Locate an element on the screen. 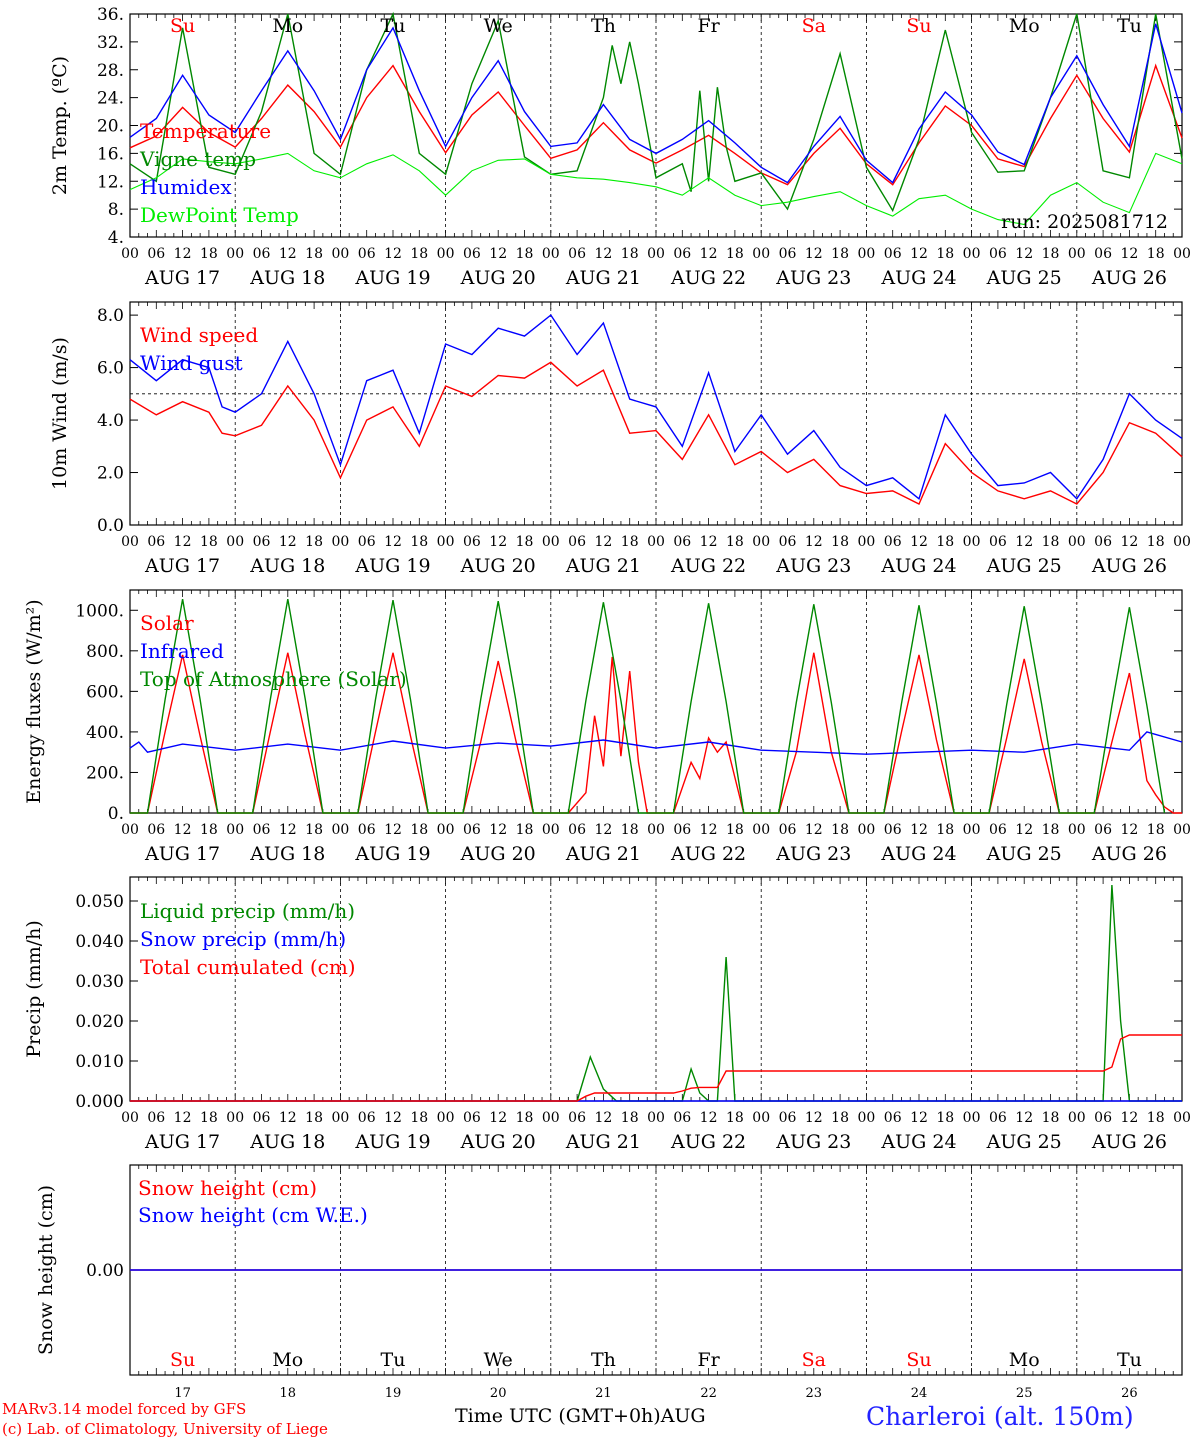 The width and height of the screenshot is (1194, 1440). weekday-label: Mo is located at coordinates (287, 26).